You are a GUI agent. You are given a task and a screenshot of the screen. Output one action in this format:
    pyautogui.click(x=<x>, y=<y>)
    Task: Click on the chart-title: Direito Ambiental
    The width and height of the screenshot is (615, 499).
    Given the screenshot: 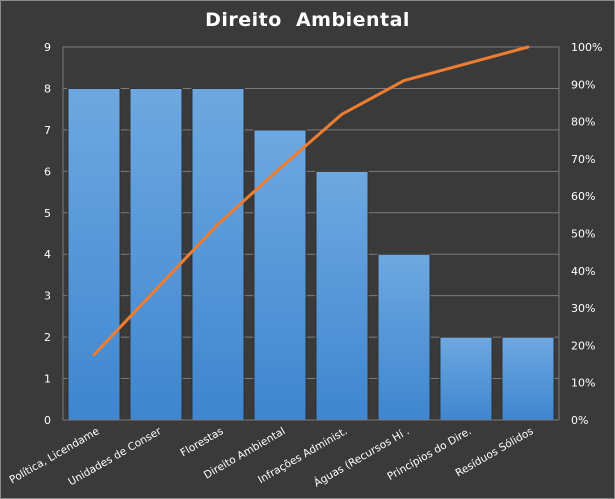 What is the action you would take?
    pyautogui.click(x=307, y=20)
    